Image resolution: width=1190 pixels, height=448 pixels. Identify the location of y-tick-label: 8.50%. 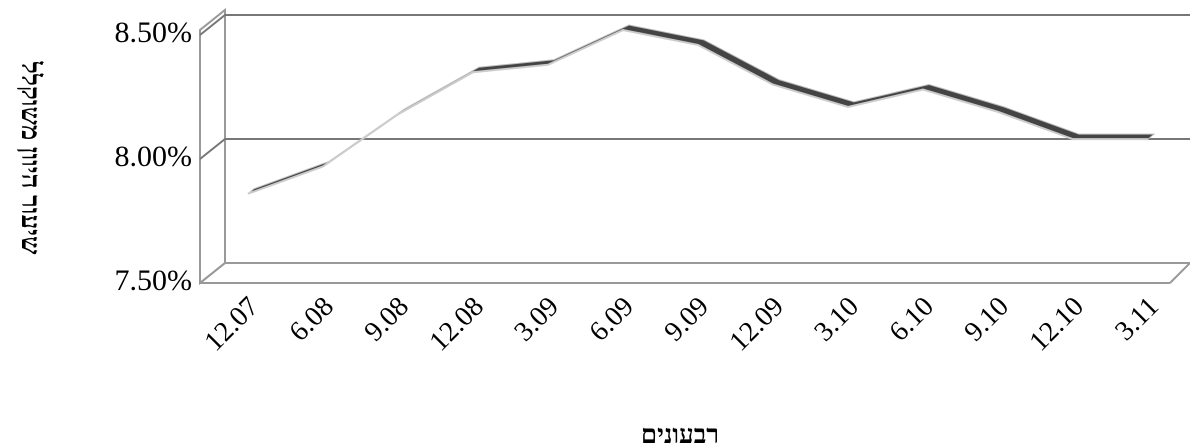
(154, 32).